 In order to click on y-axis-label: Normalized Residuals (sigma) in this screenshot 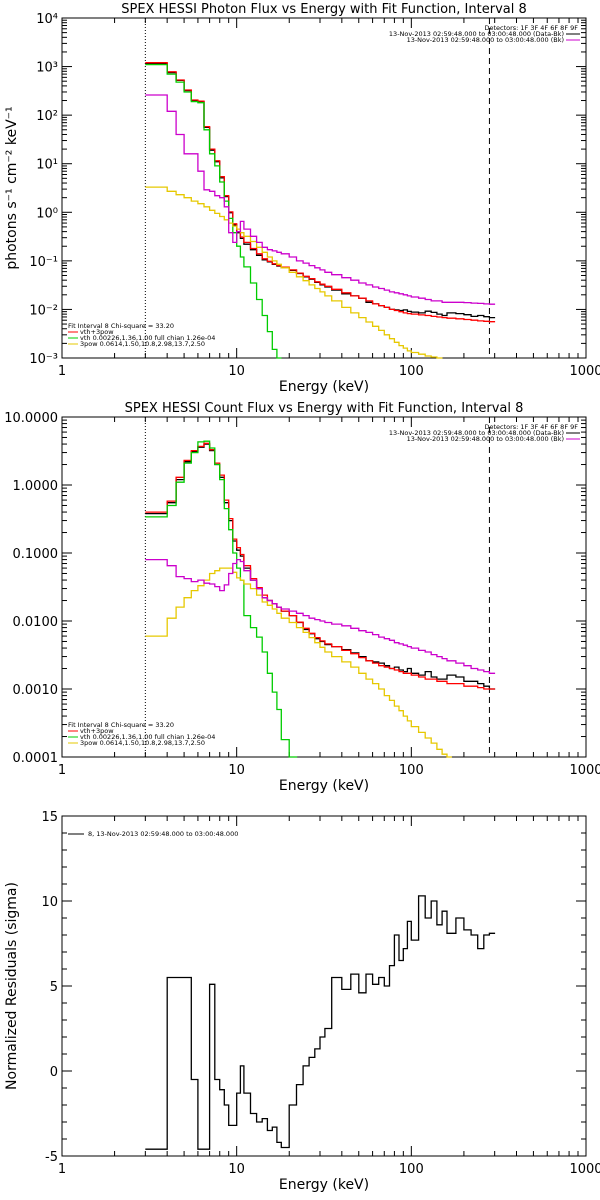, I will do `click(12, 986)`.